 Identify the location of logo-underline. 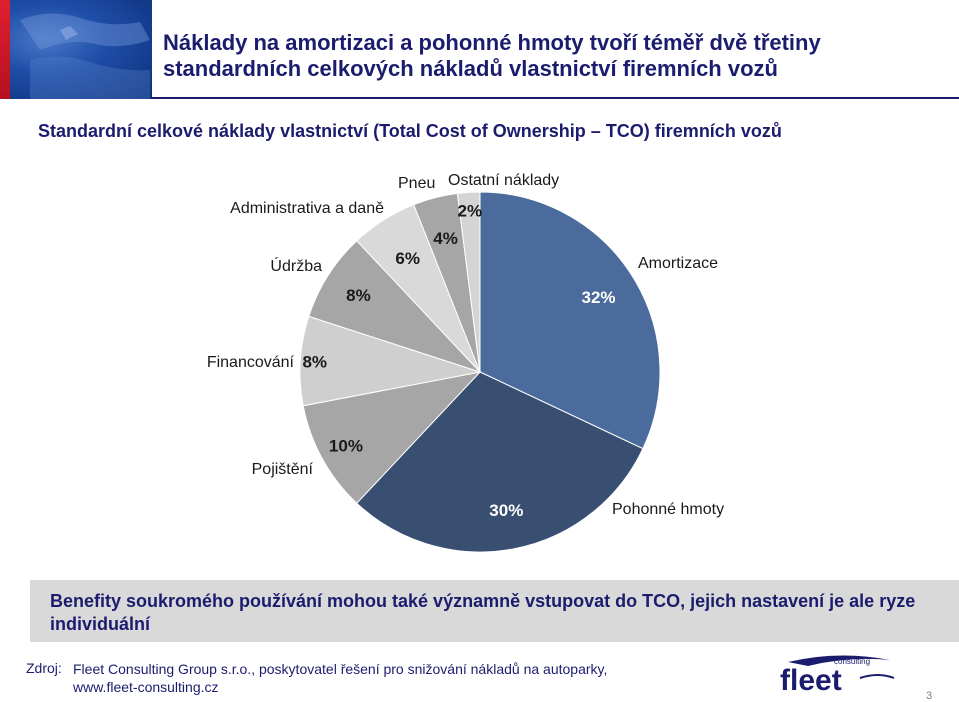
(877, 676).